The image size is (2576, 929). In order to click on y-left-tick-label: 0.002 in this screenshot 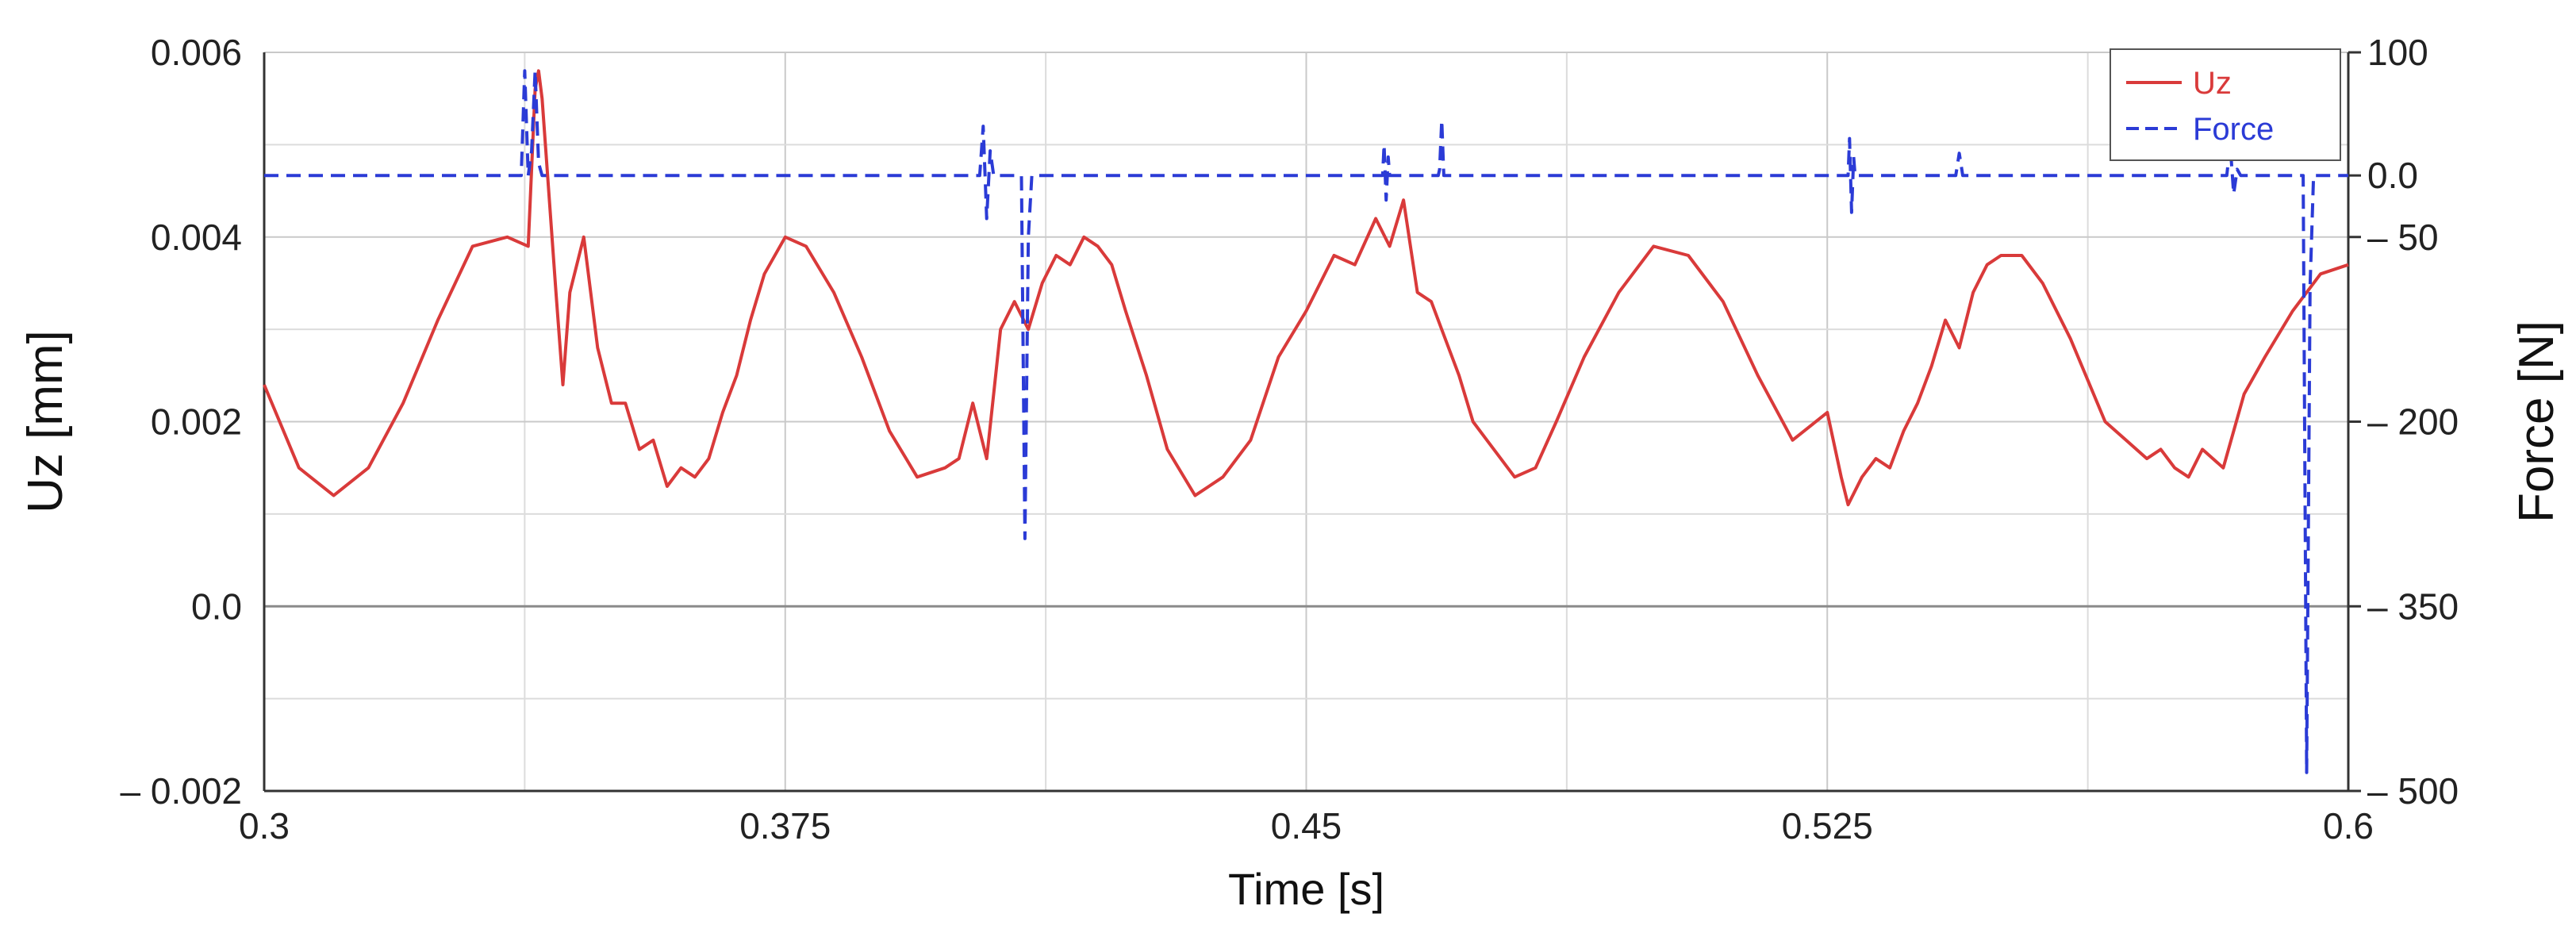, I will do `click(196, 422)`.